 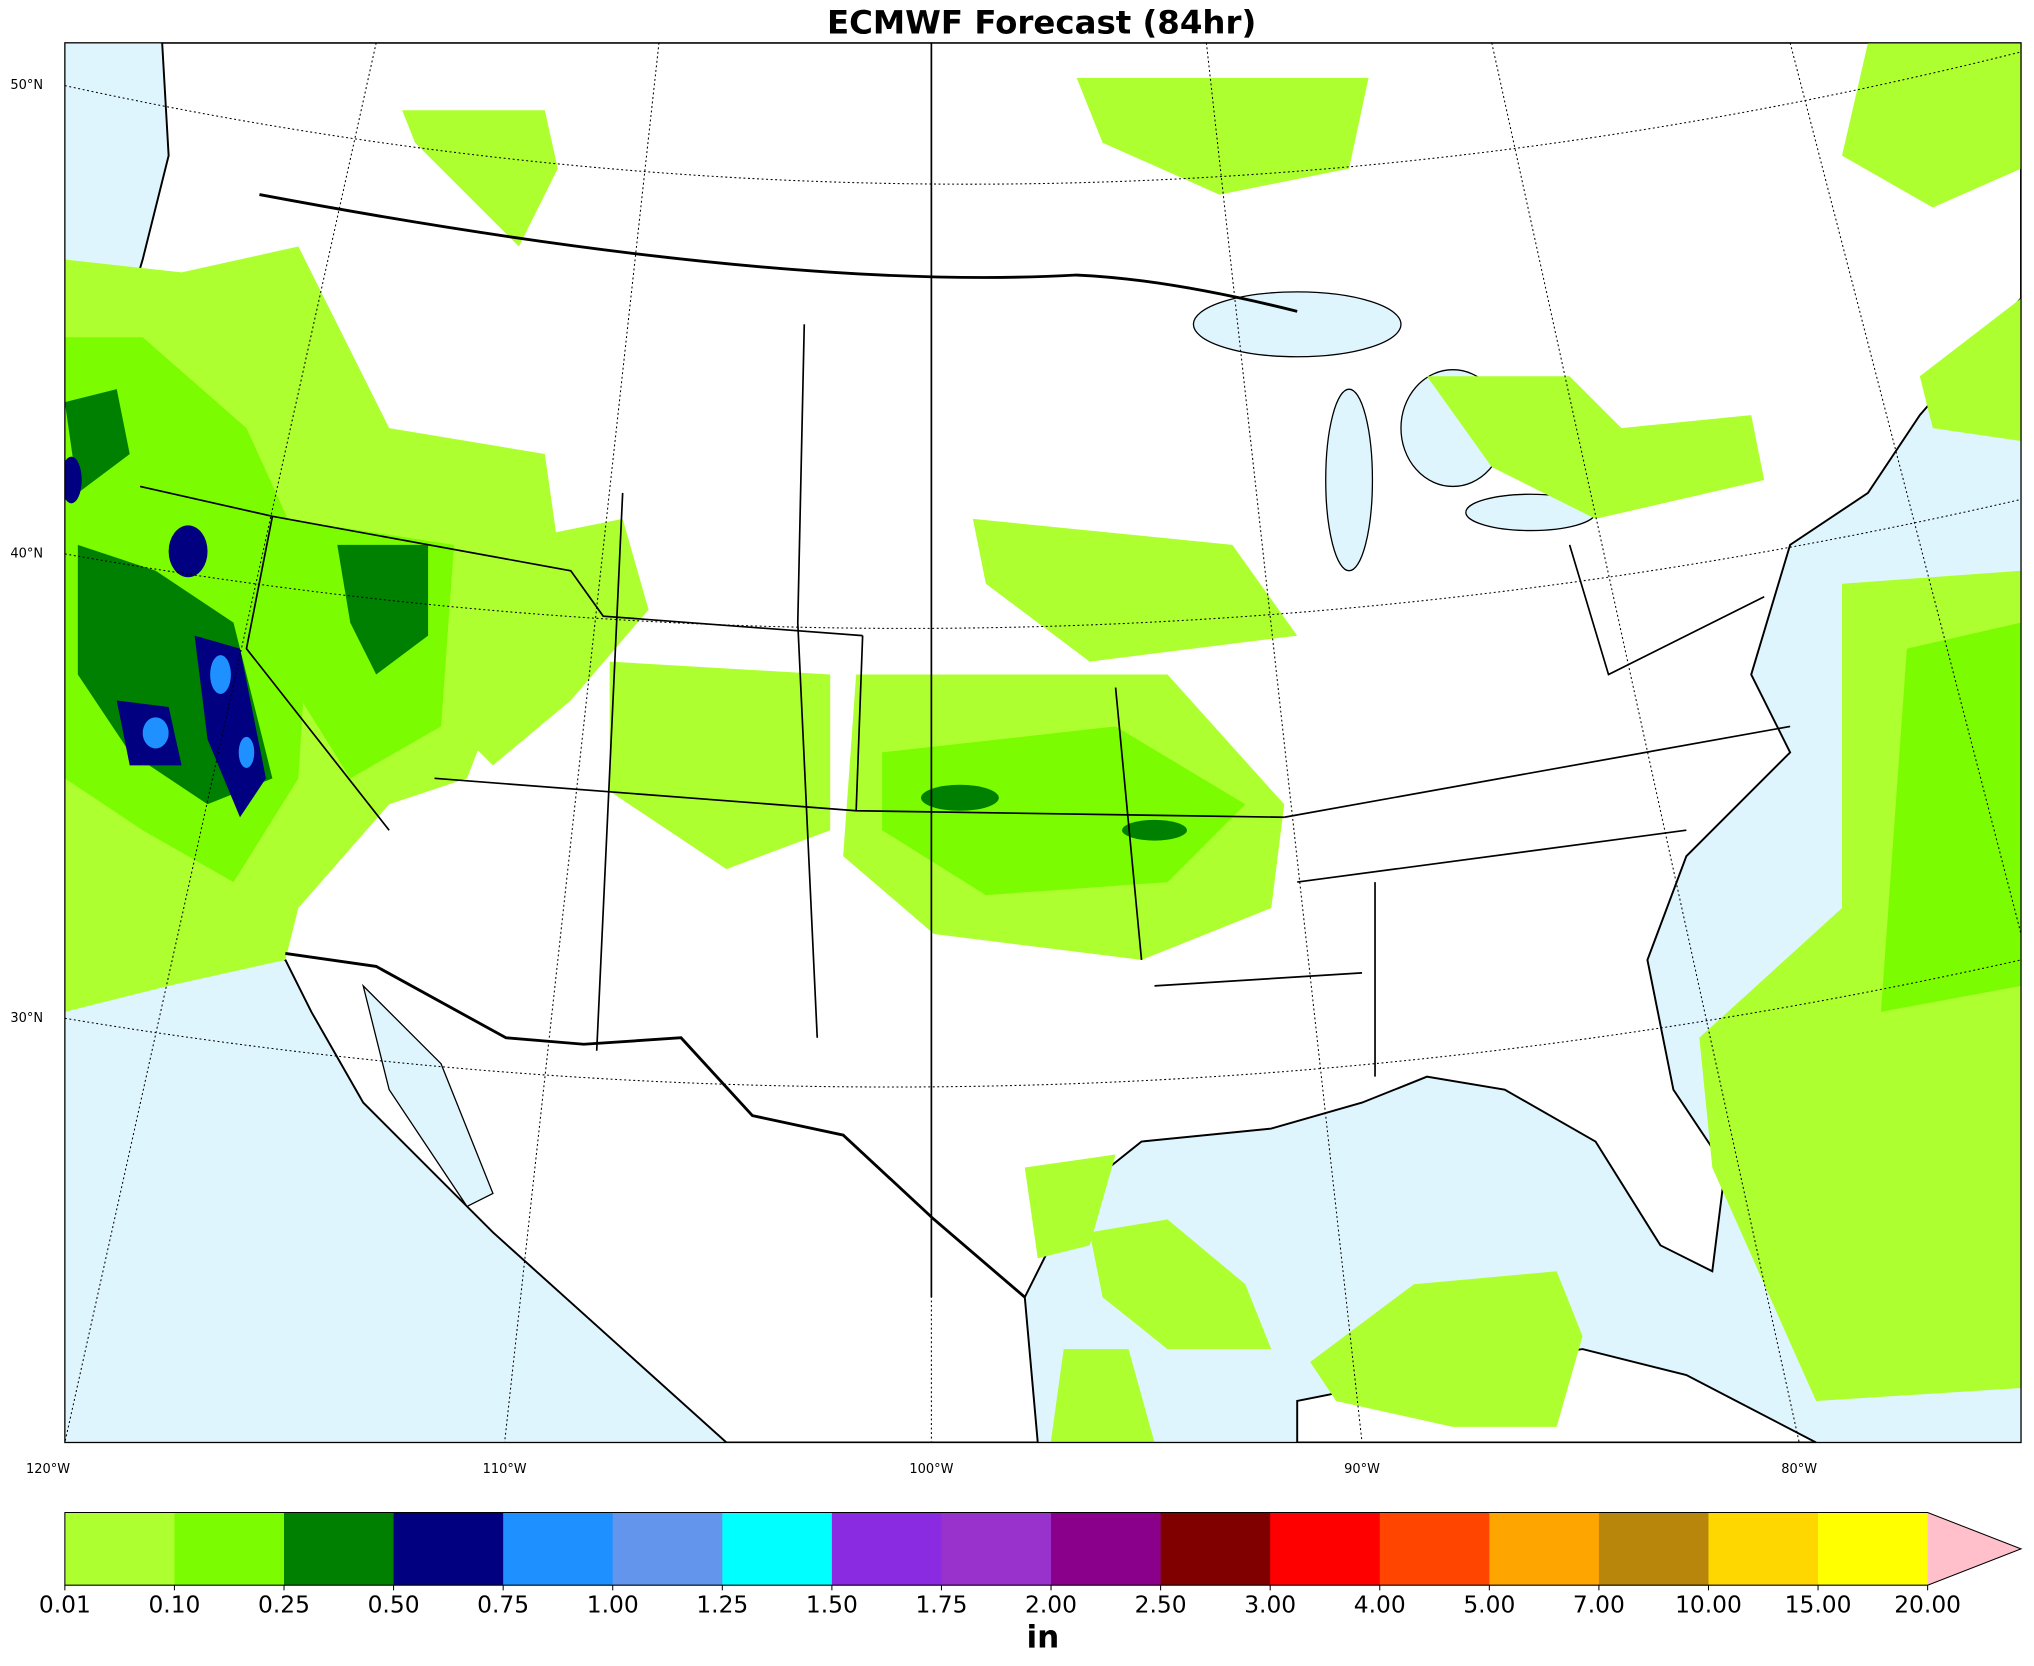 What do you see at coordinates (1927, 1604) in the screenshot?
I see `colorbar-tick-label: 20.00` at bounding box center [1927, 1604].